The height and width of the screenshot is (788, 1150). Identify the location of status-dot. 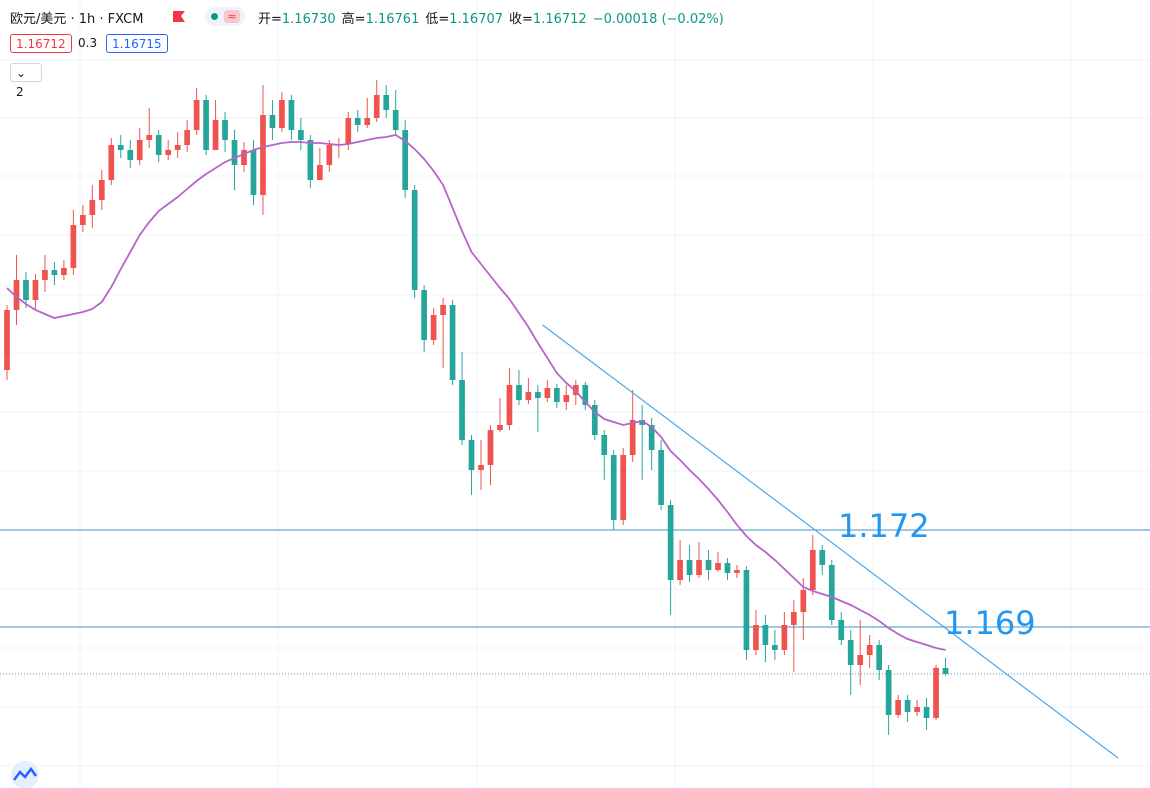
(214, 16).